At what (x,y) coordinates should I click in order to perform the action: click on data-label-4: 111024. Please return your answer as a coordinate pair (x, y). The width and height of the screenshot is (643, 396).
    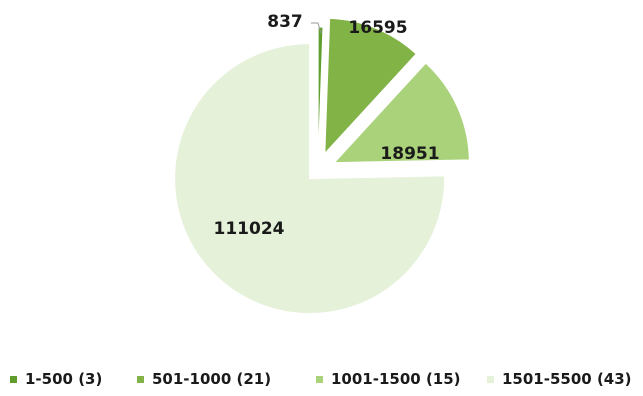
    Looking at the image, I should click on (249, 229).